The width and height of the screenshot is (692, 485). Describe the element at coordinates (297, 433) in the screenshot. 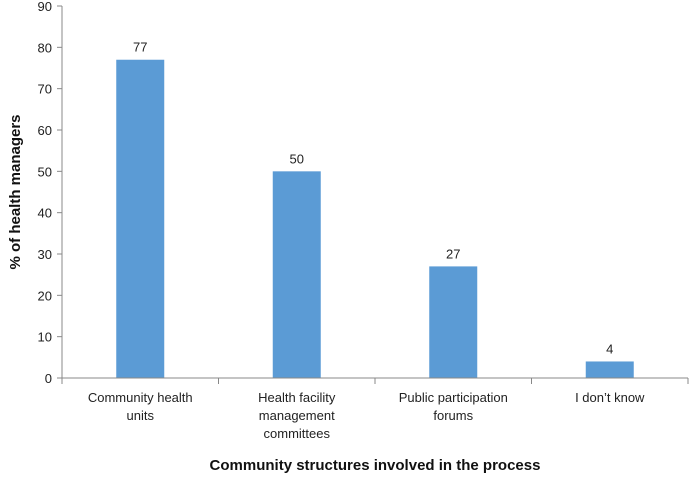

I see `x-category-label: committees` at that location.